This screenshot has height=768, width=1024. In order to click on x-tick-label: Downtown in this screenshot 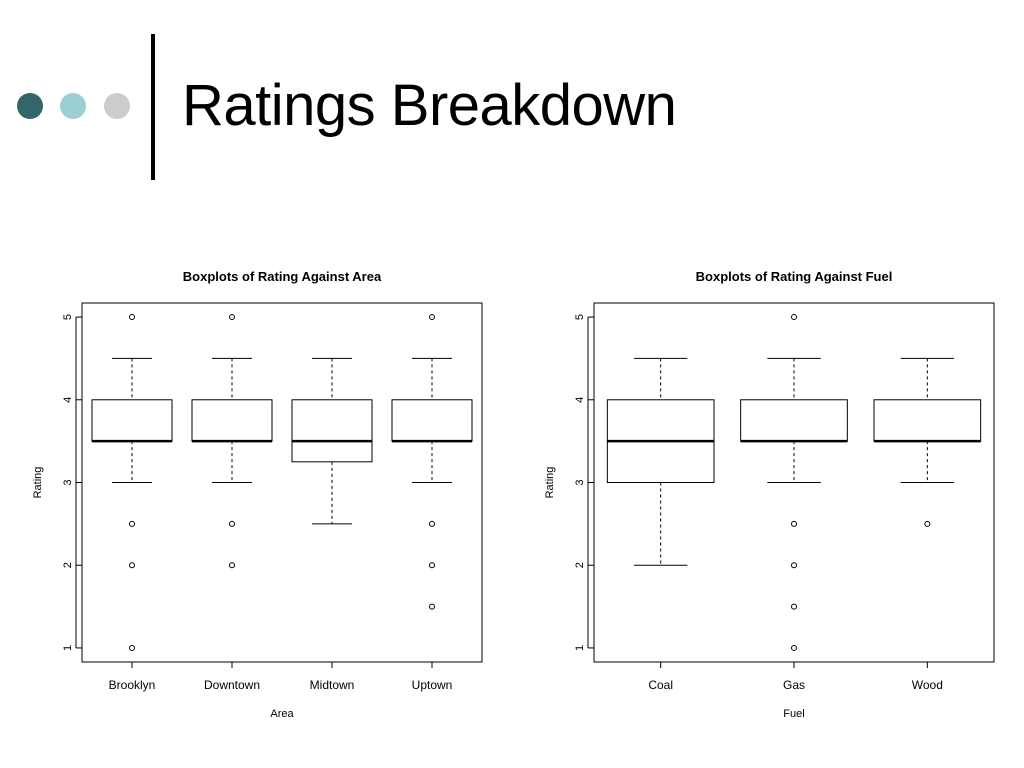, I will do `click(232, 685)`.